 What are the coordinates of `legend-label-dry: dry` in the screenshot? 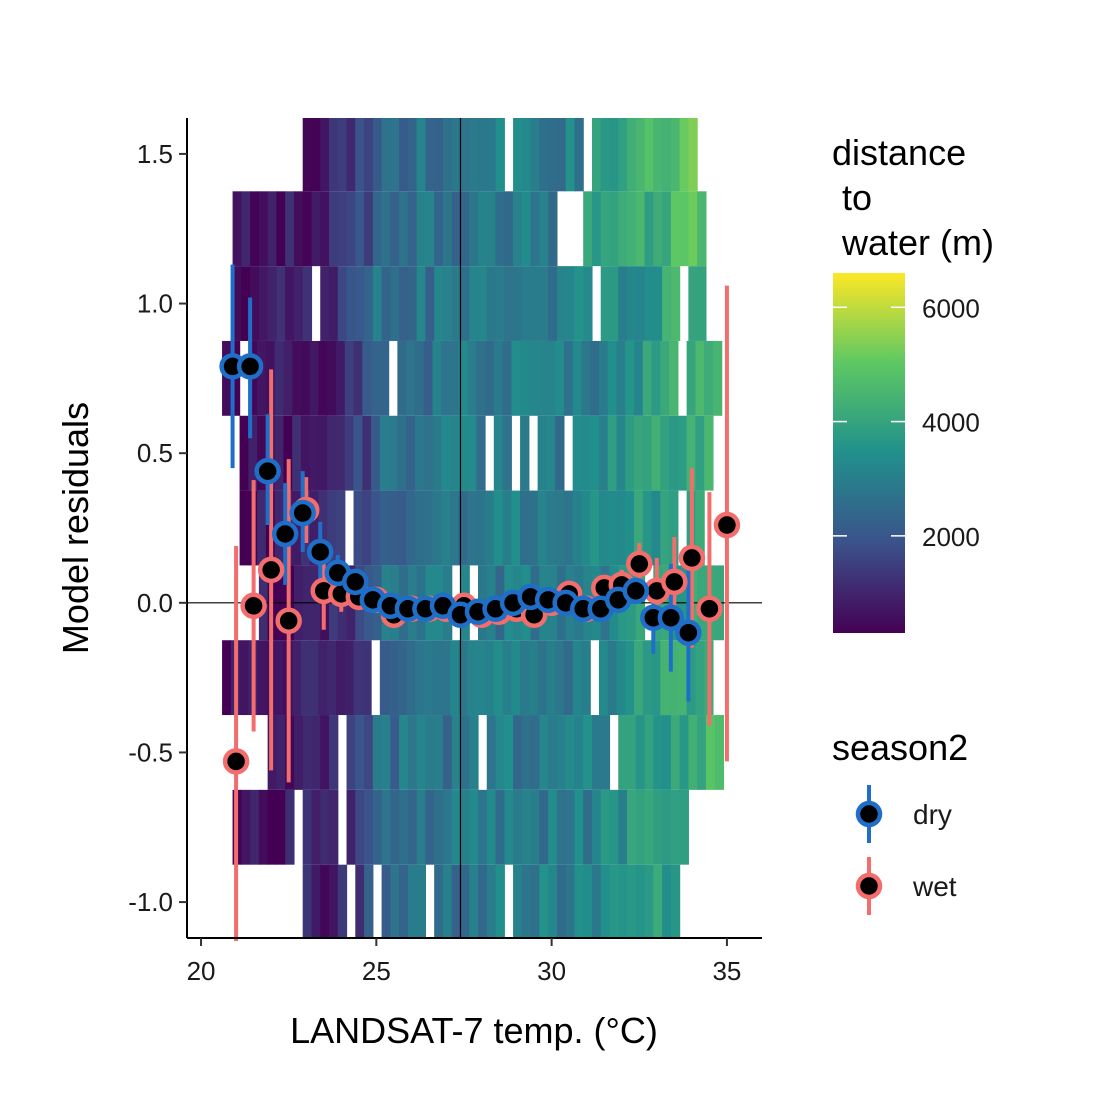 It's located at (932, 814).